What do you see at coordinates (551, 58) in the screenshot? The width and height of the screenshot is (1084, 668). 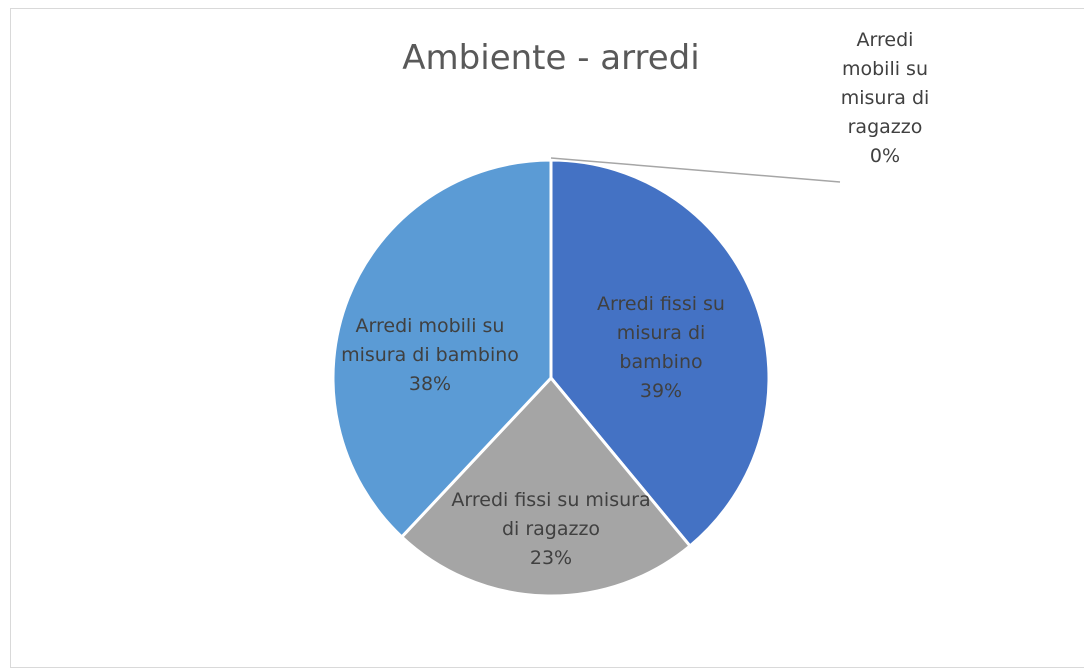 I see `chart-title: Ambiente - arredi` at bounding box center [551, 58].